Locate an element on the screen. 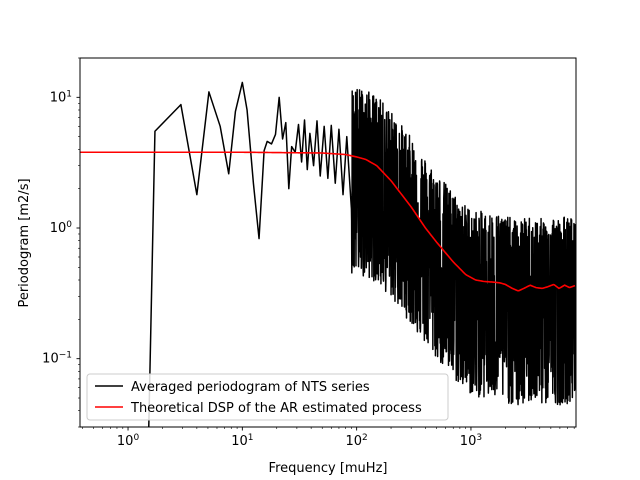  legend-box is located at coordinates (267, 397).